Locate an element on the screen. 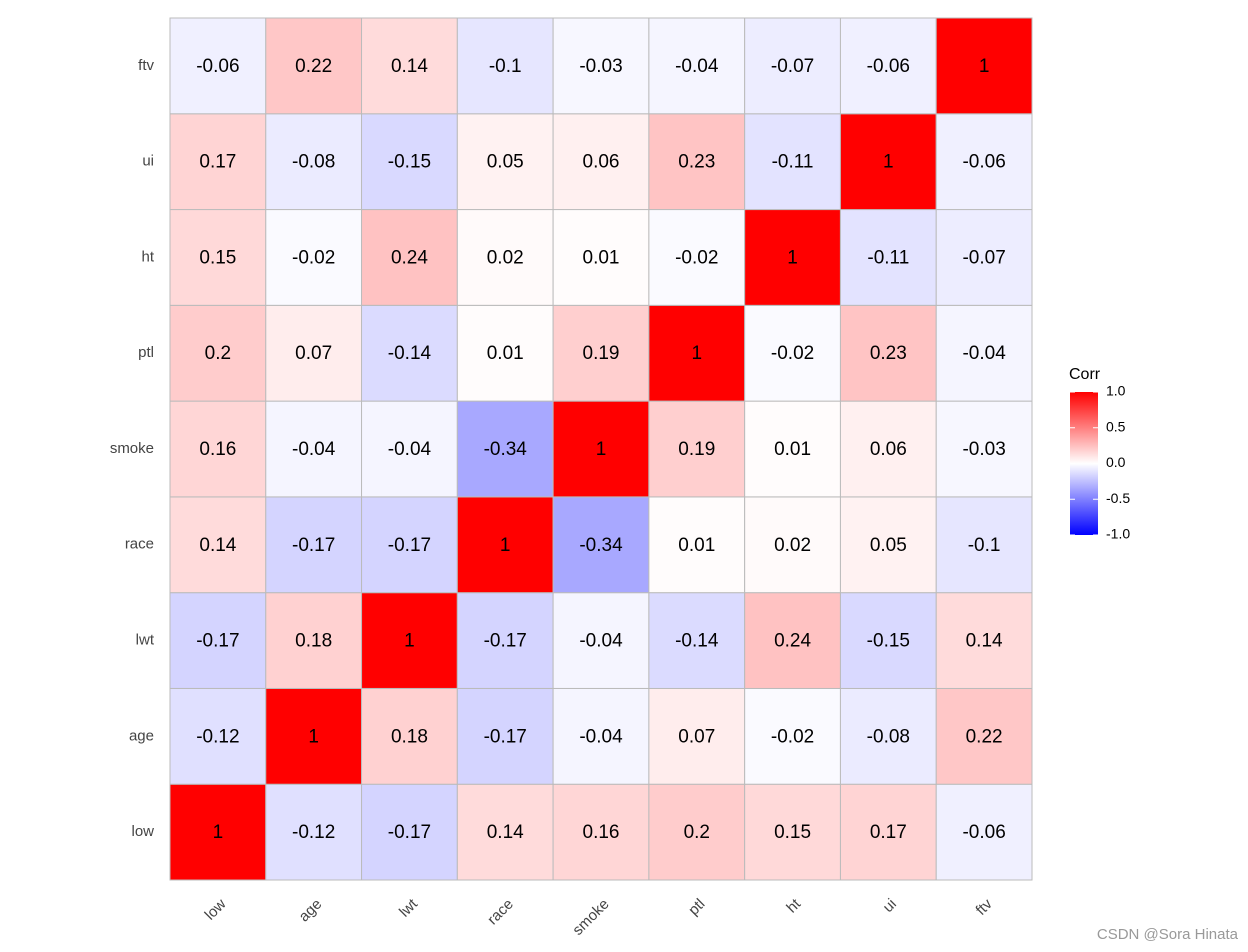 The image size is (1248, 952). y-tick-label: ftv is located at coordinates (146, 65).